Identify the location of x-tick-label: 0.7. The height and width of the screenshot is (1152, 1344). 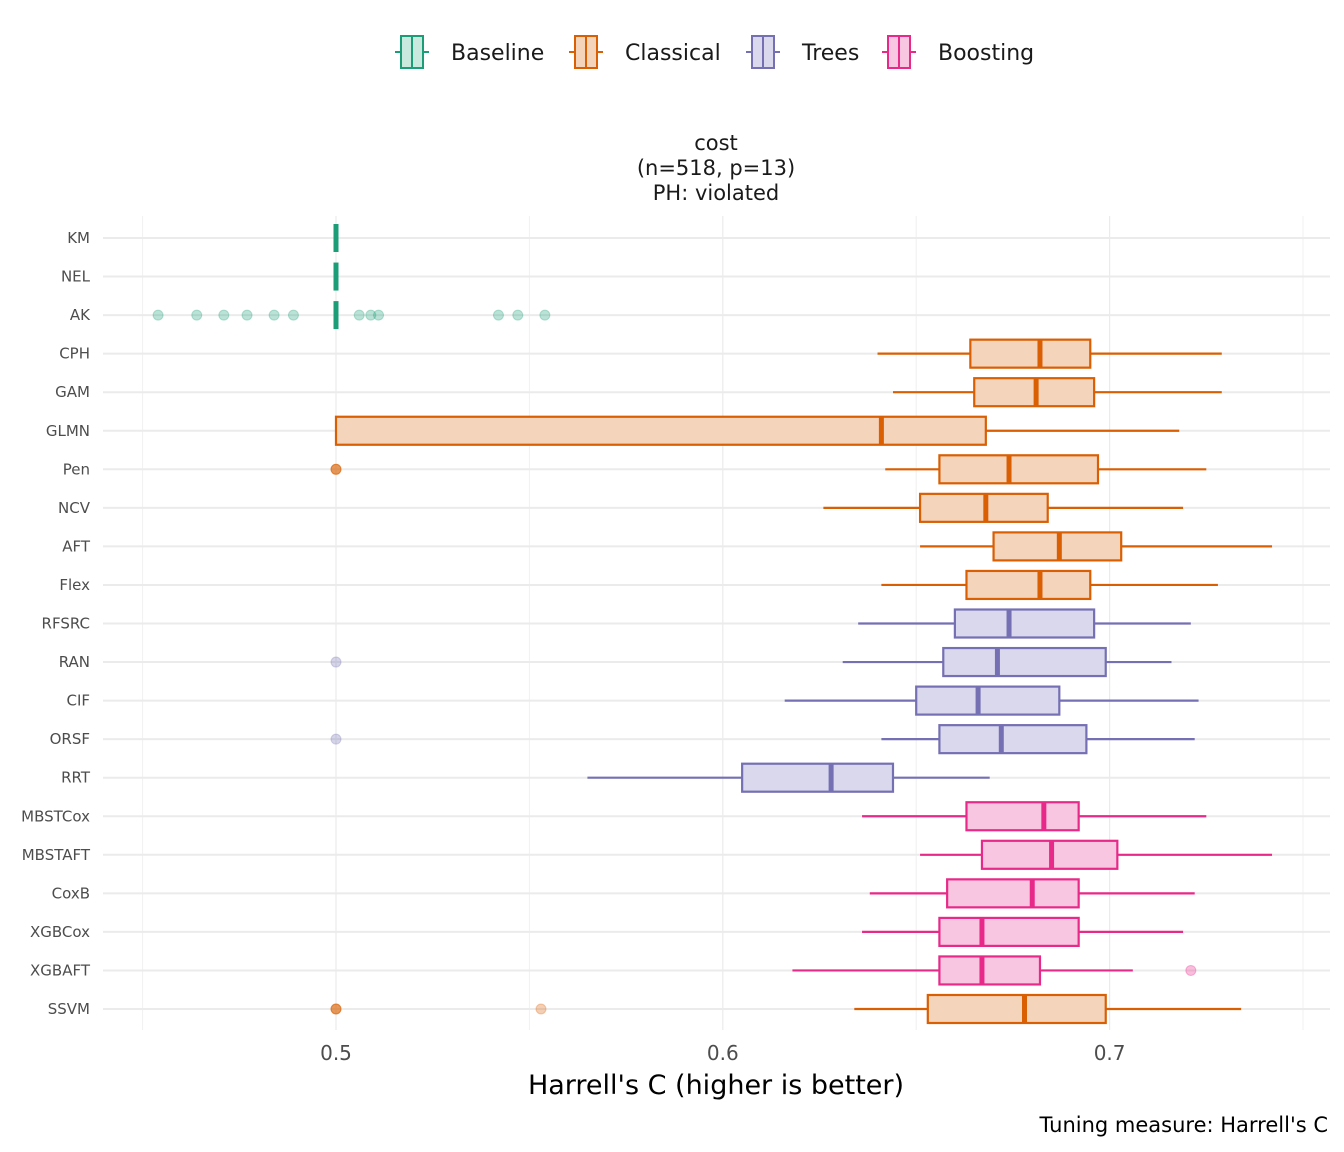
(1110, 1053).